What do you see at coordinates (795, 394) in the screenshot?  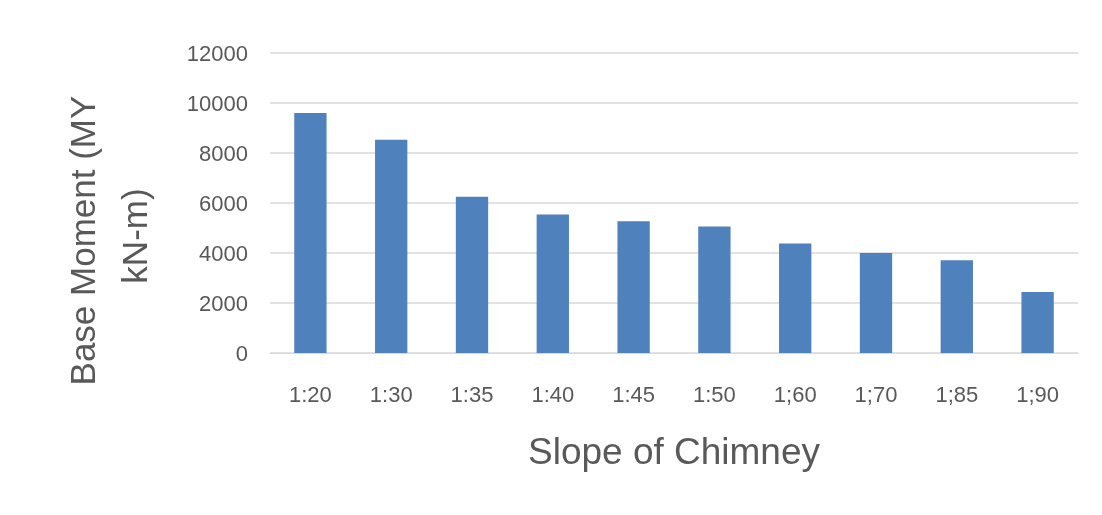 I see `x-tick-label: 1;60` at bounding box center [795, 394].